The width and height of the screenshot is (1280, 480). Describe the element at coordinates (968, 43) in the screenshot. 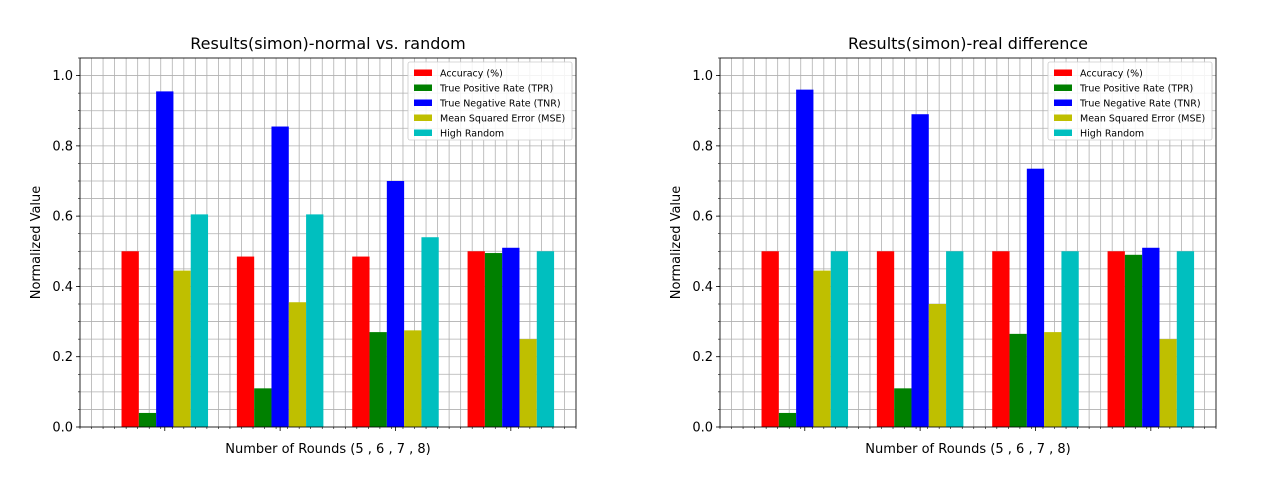

I see `chart-title: Results(simon)-real difference` at that location.